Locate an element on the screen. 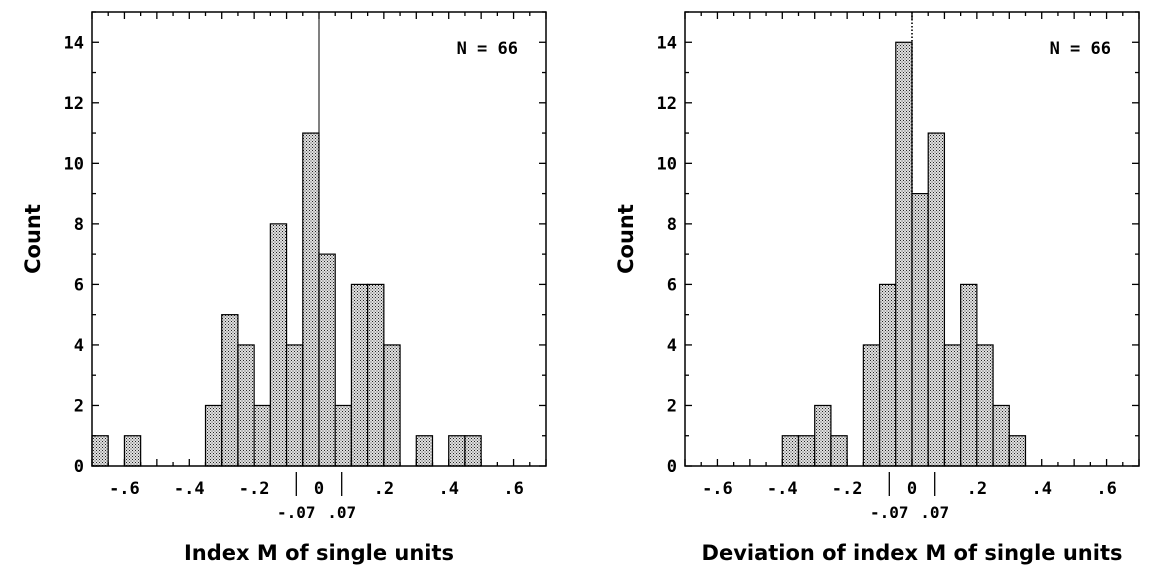  x-axis-title: Deviation of index M of single units is located at coordinates (912, 553).